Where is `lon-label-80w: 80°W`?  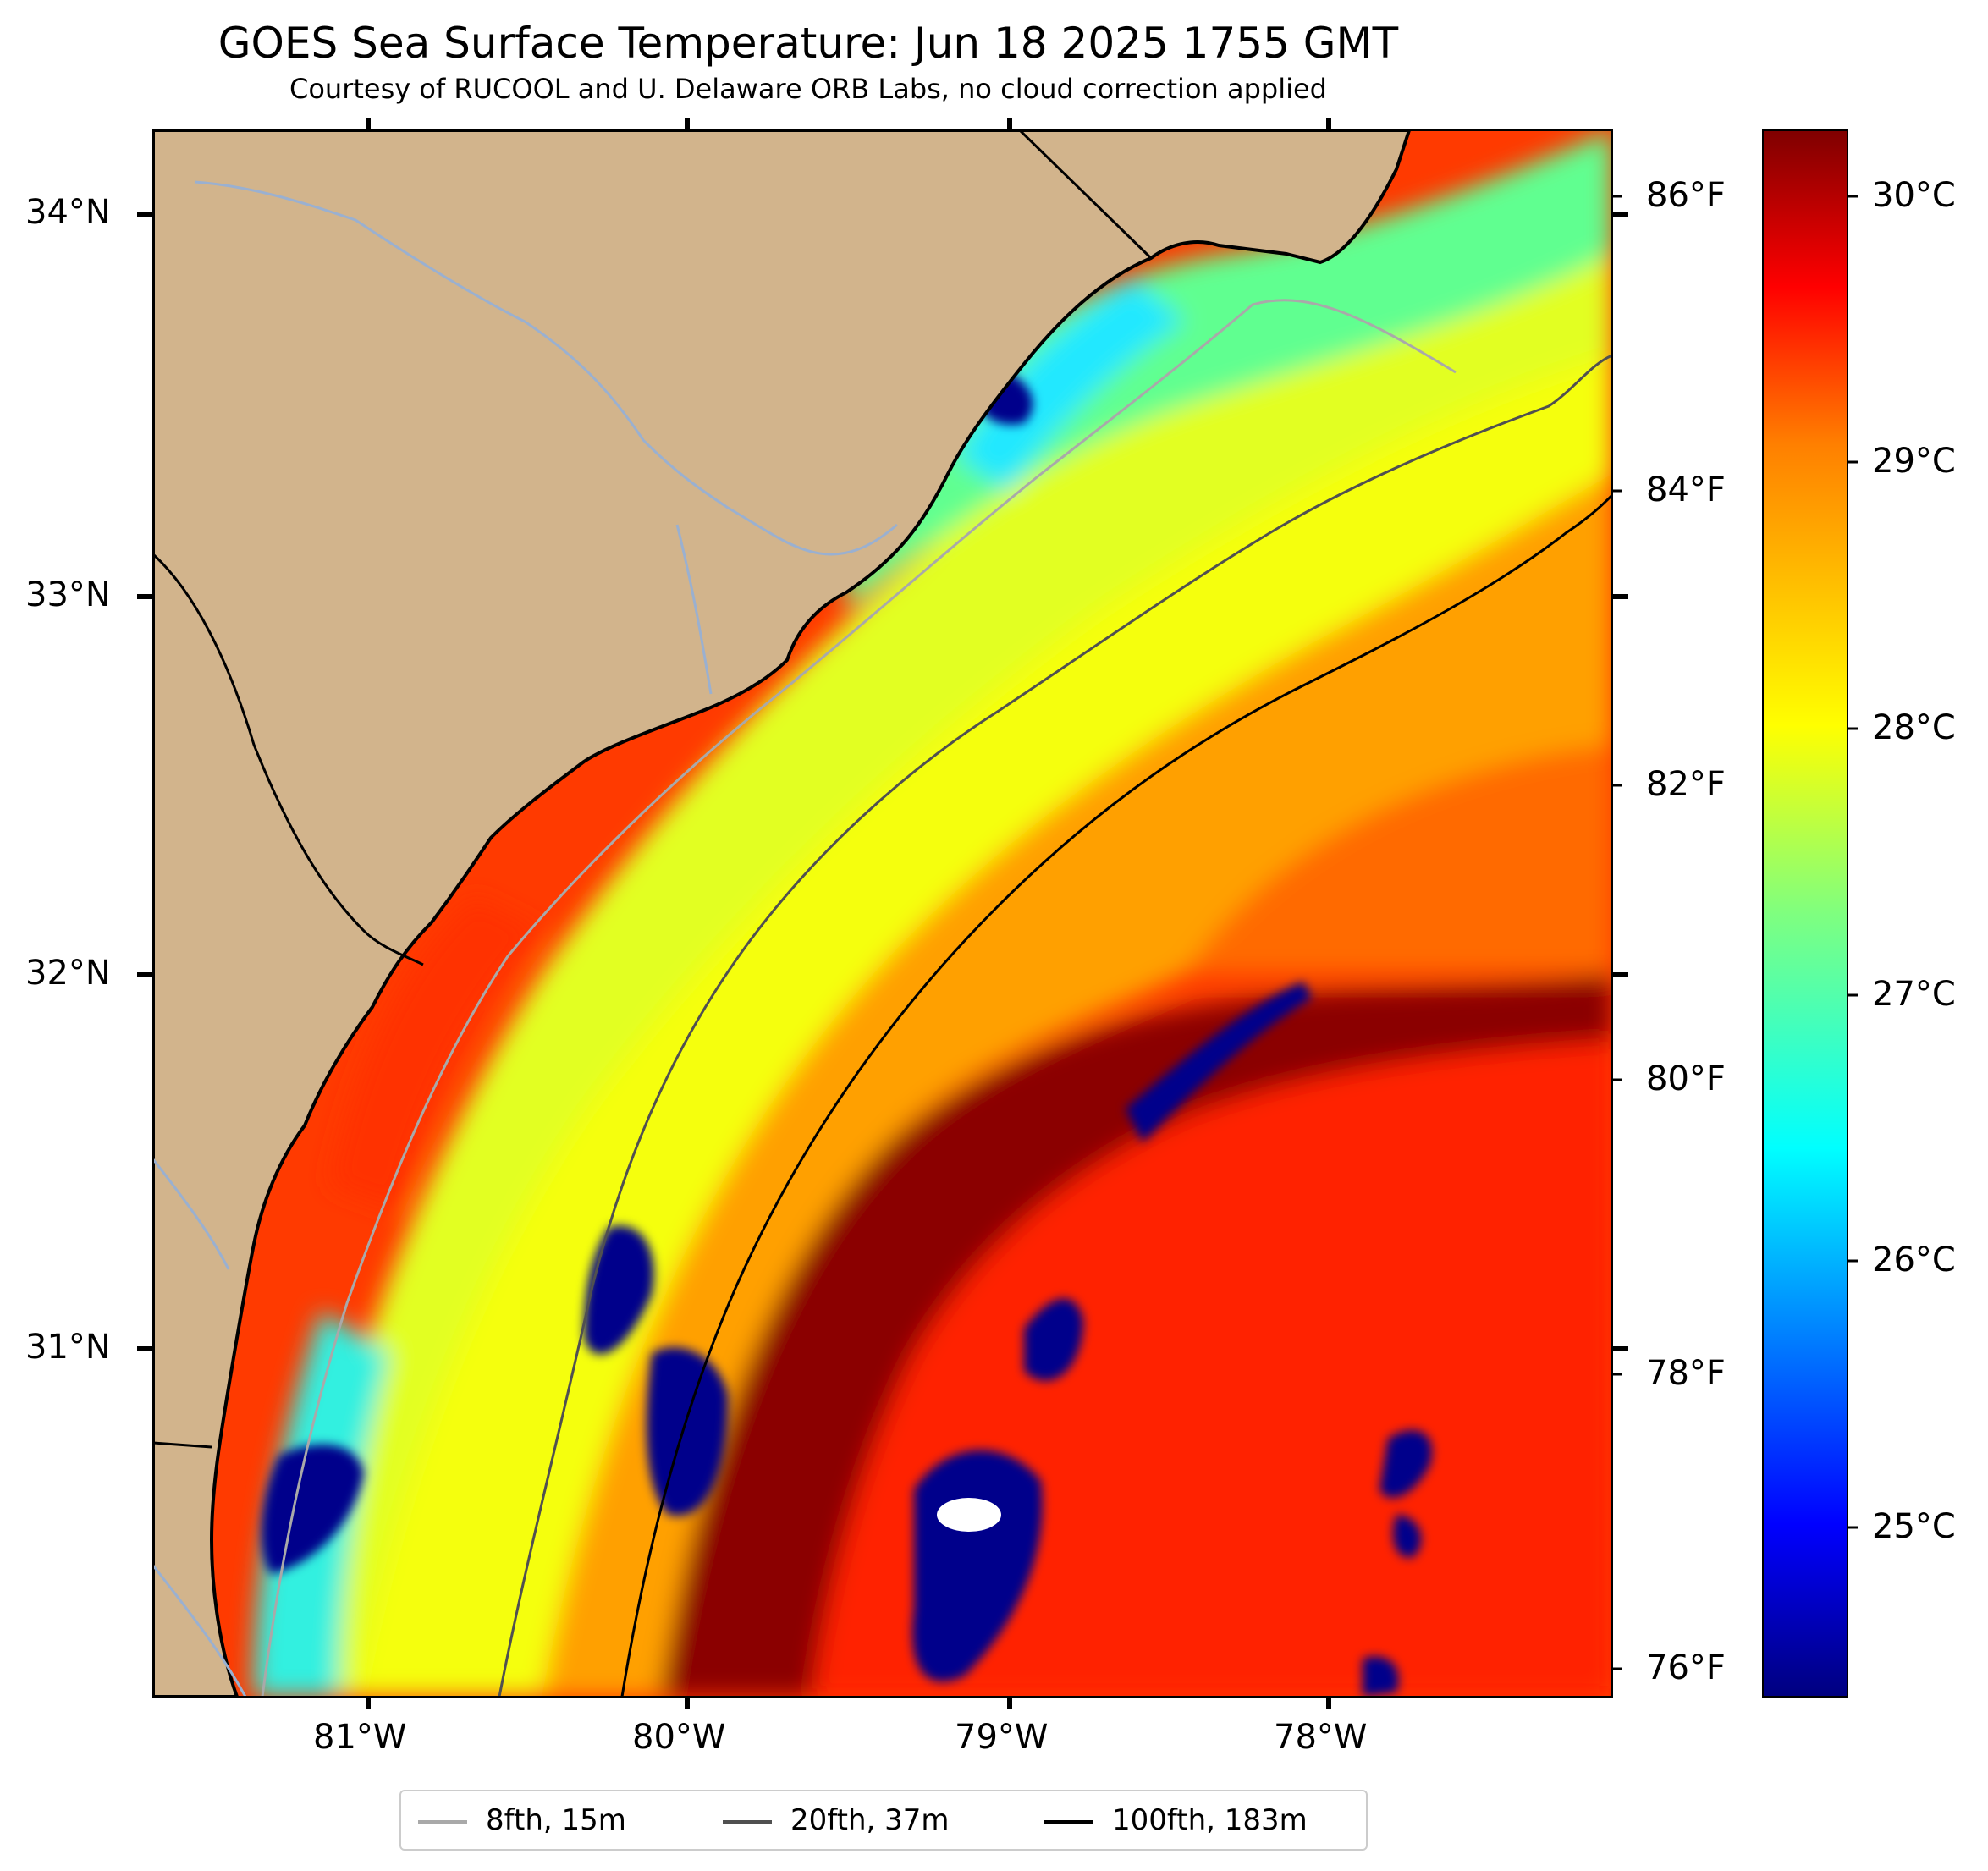
lon-label-80w: 80°W is located at coordinates (679, 1738).